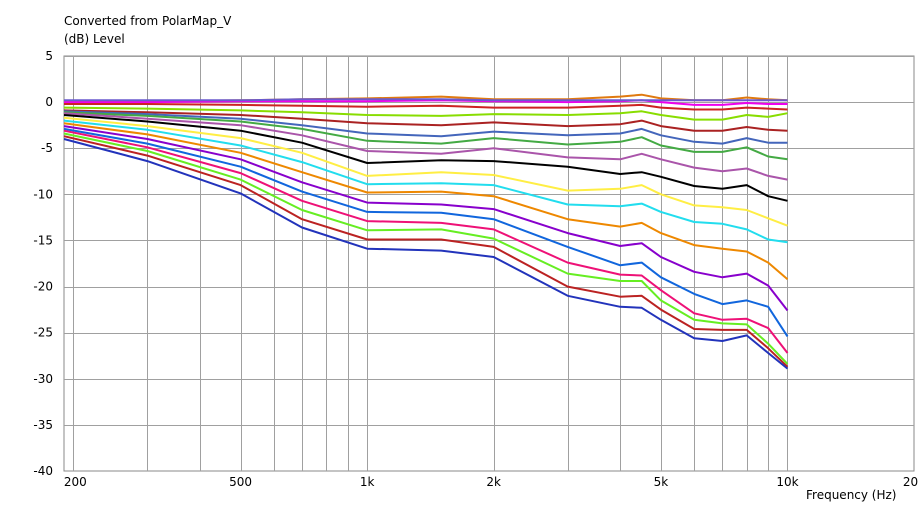 This screenshot has width=919, height=506. What do you see at coordinates (493, 482) in the screenshot?
I see `x-tick-label: 2k` at bounding box center [493, 482].